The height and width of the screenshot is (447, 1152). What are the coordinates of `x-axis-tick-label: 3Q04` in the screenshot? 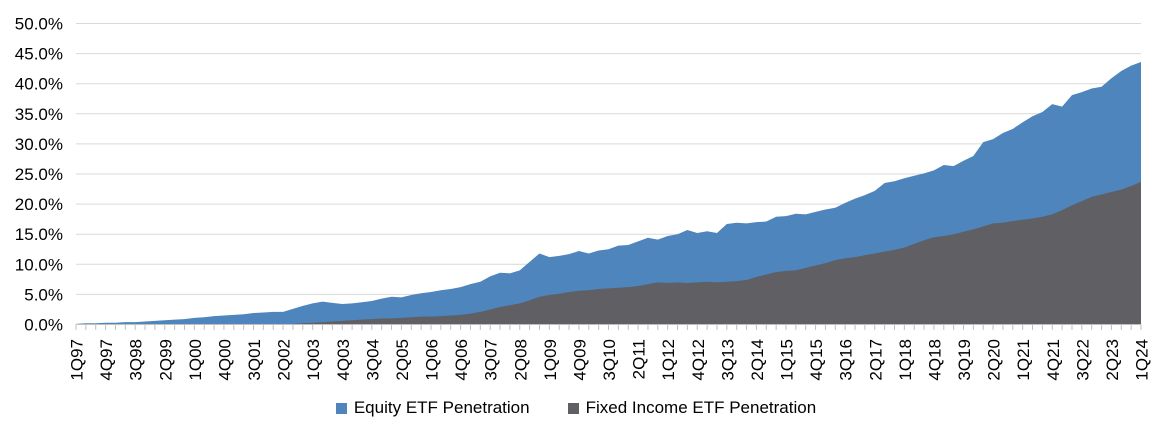 It's located at (372, 360).